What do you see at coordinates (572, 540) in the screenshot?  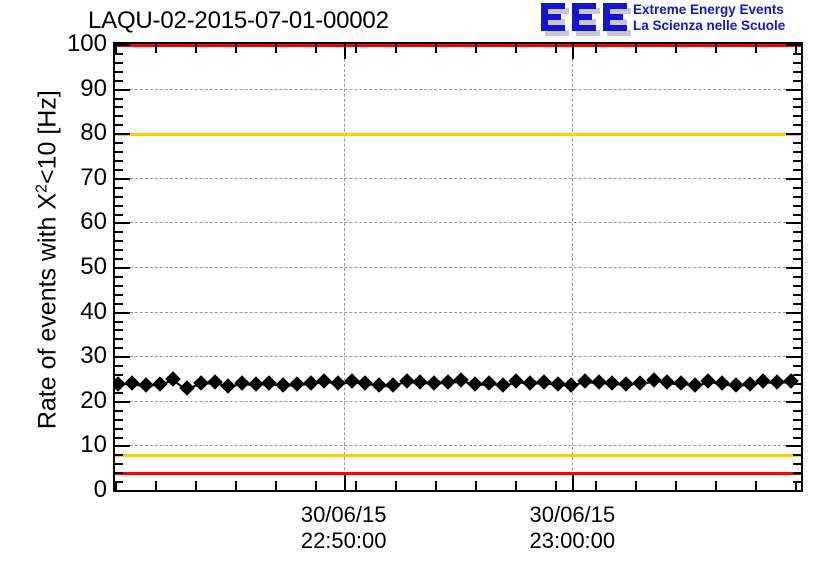 I see `x-tick-label-time: 23:00:00` at bounding box center [572, 540].